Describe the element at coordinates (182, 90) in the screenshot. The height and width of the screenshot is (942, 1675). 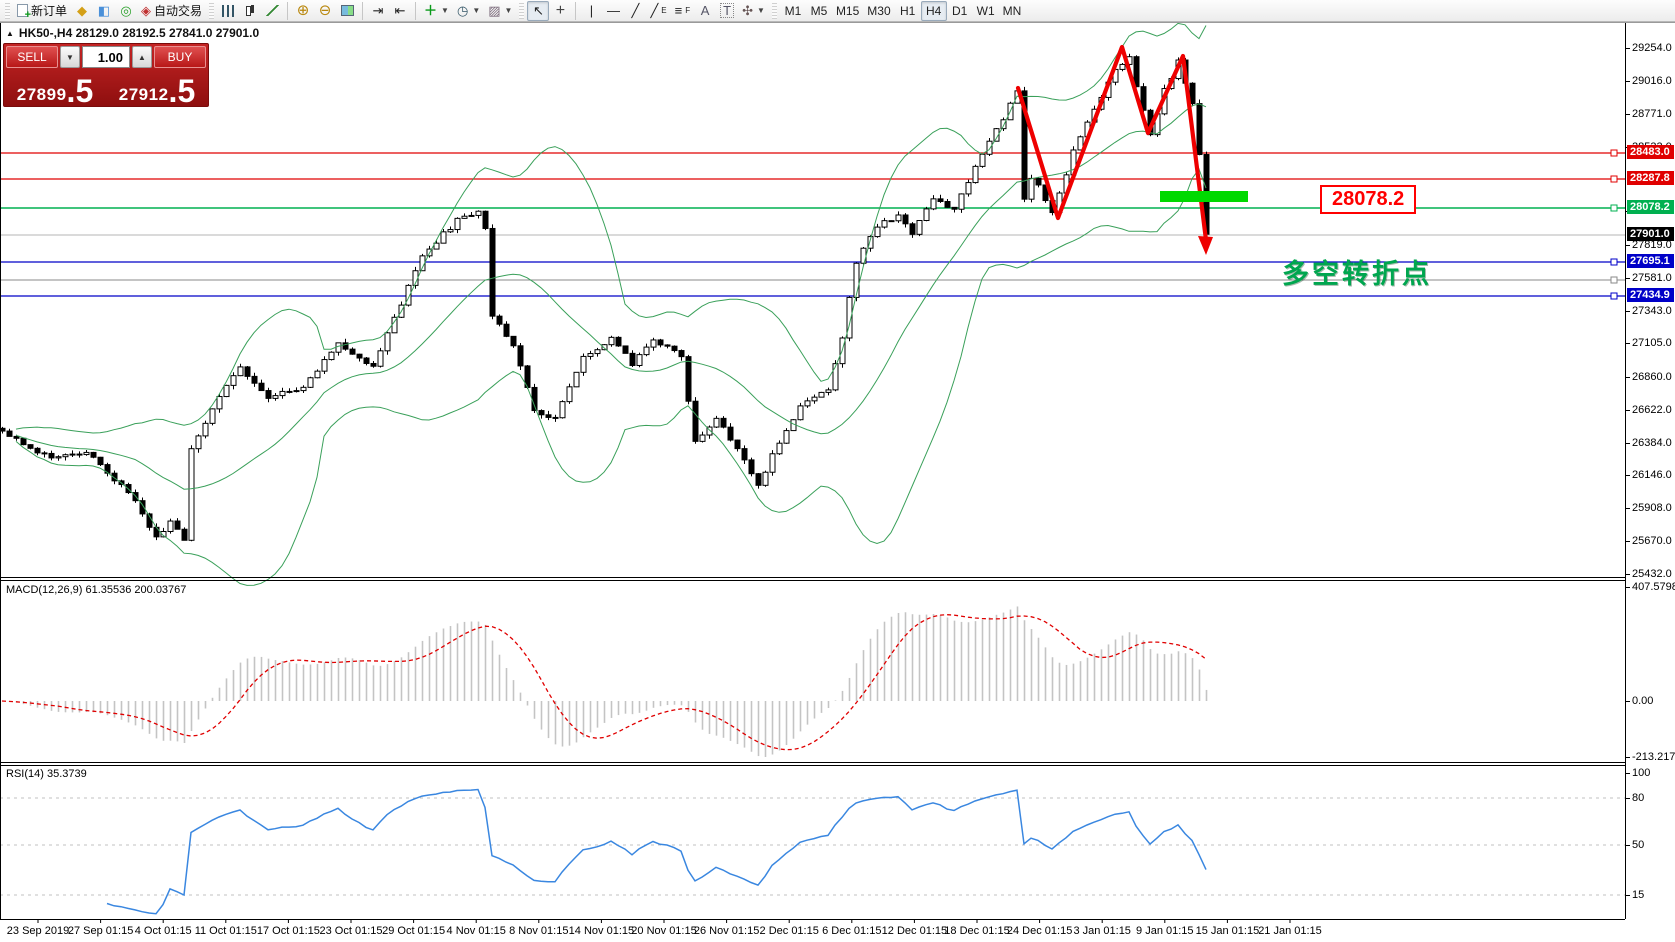
I see `buy-price-frac: .5` at that location.